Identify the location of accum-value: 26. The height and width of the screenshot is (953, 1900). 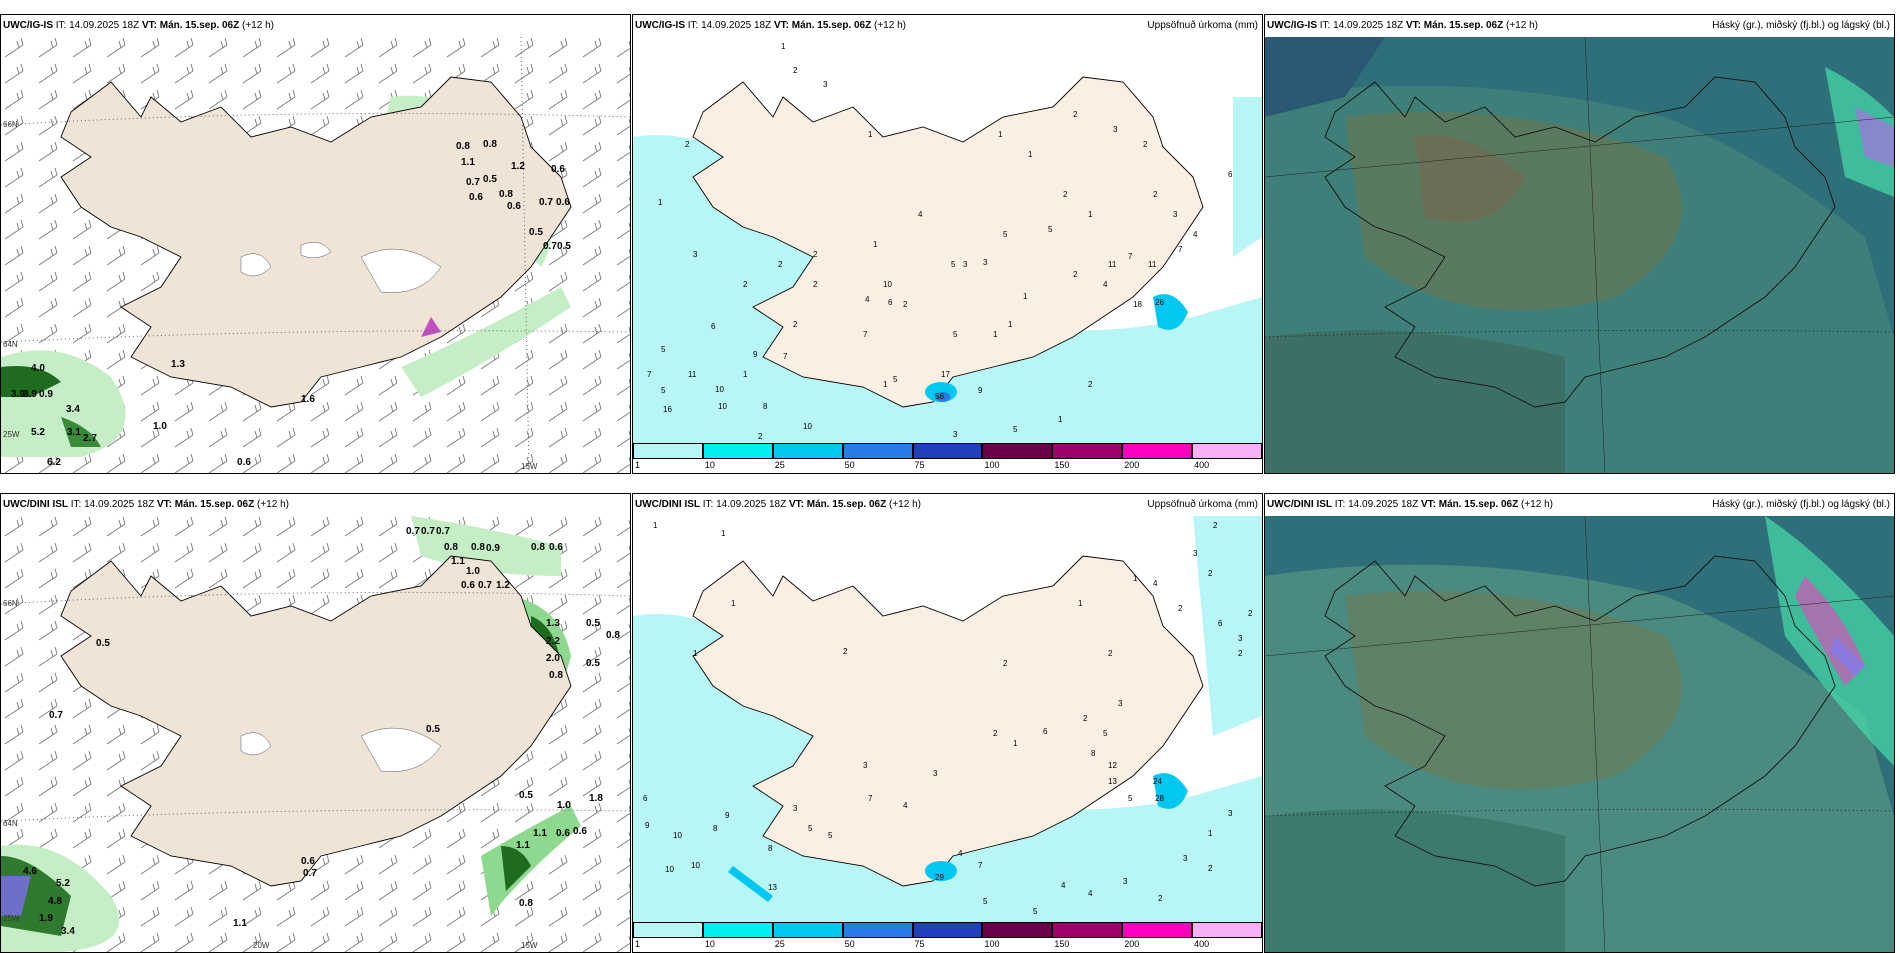
(1159, 302).